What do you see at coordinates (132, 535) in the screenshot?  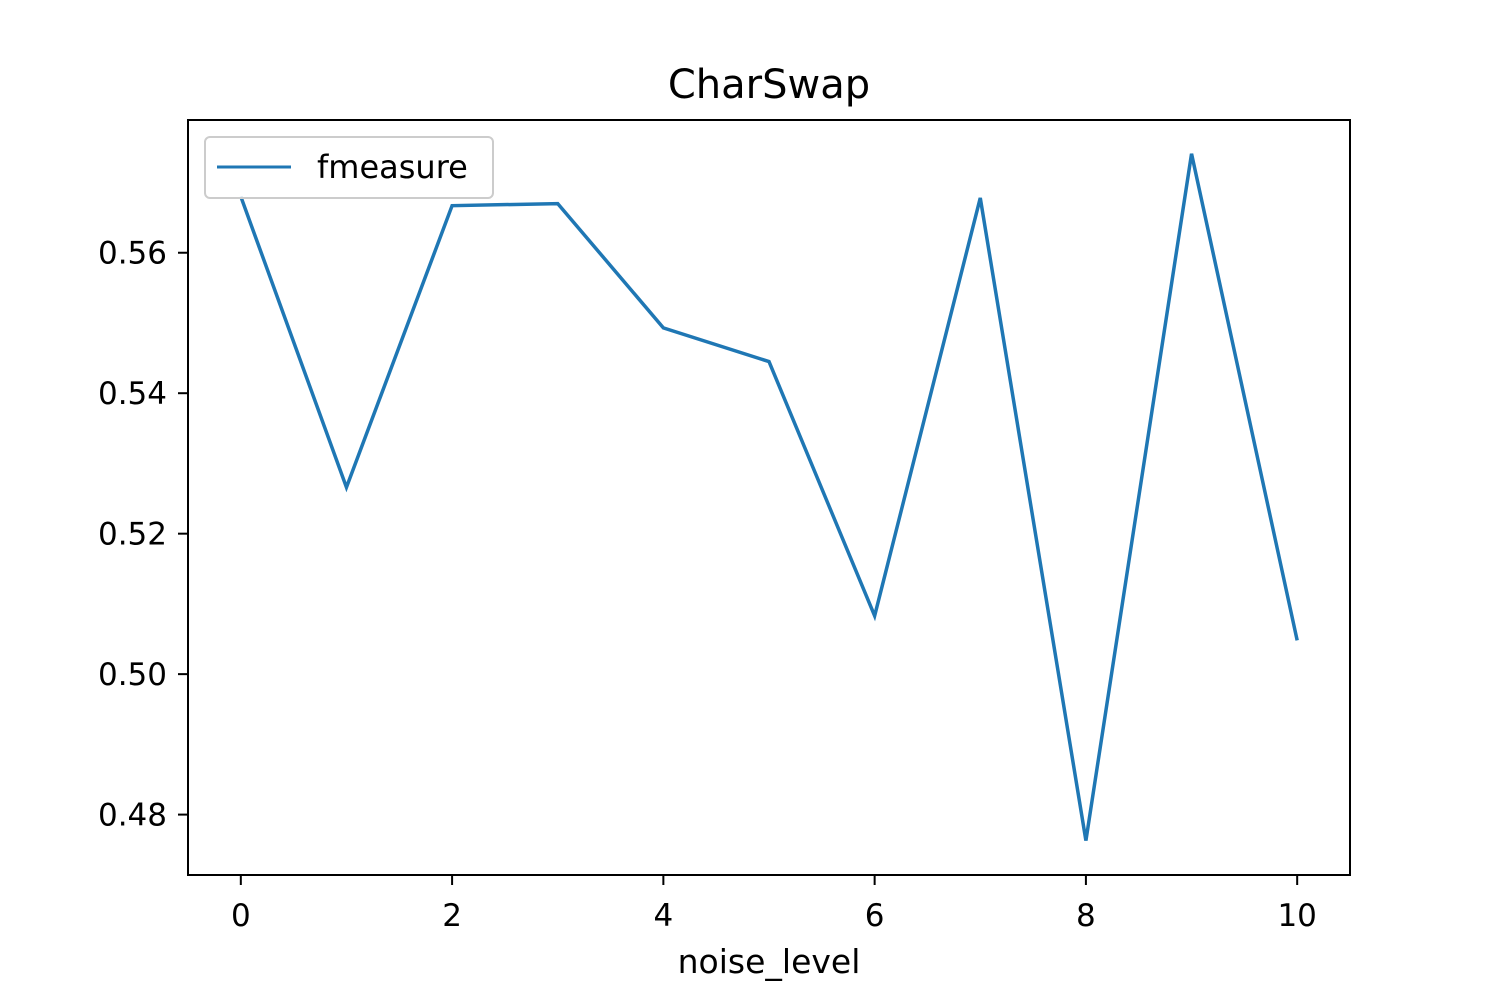 I see `y-tick-label: 0.52` at bounding box center [132, 535].